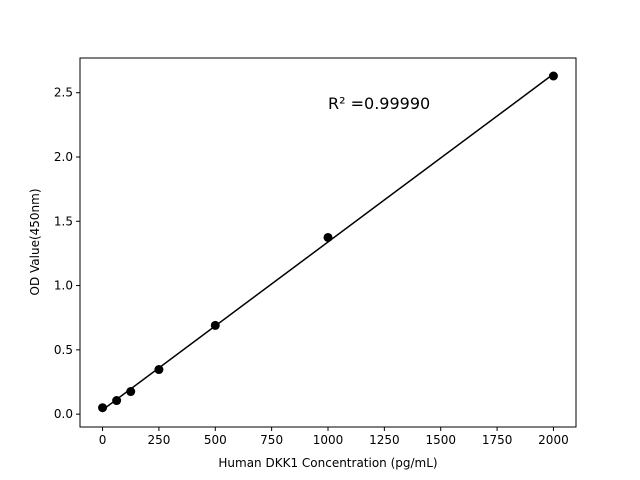  I want to click on x-tick-label: 750, so click(271, 440).